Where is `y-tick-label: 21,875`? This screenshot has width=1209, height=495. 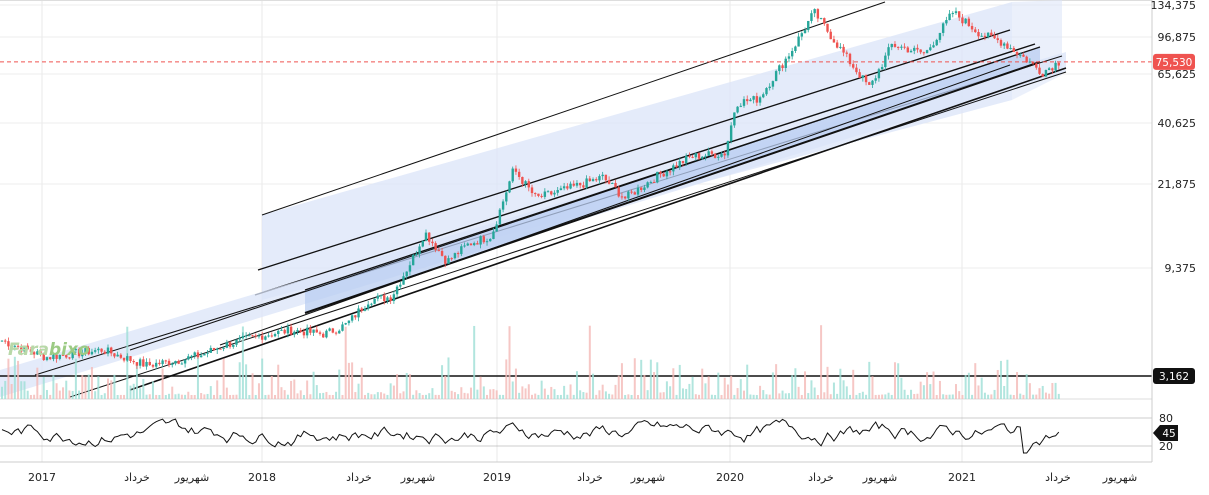
y-tick-label: 21,875 is located at coordinates (1177, 184).